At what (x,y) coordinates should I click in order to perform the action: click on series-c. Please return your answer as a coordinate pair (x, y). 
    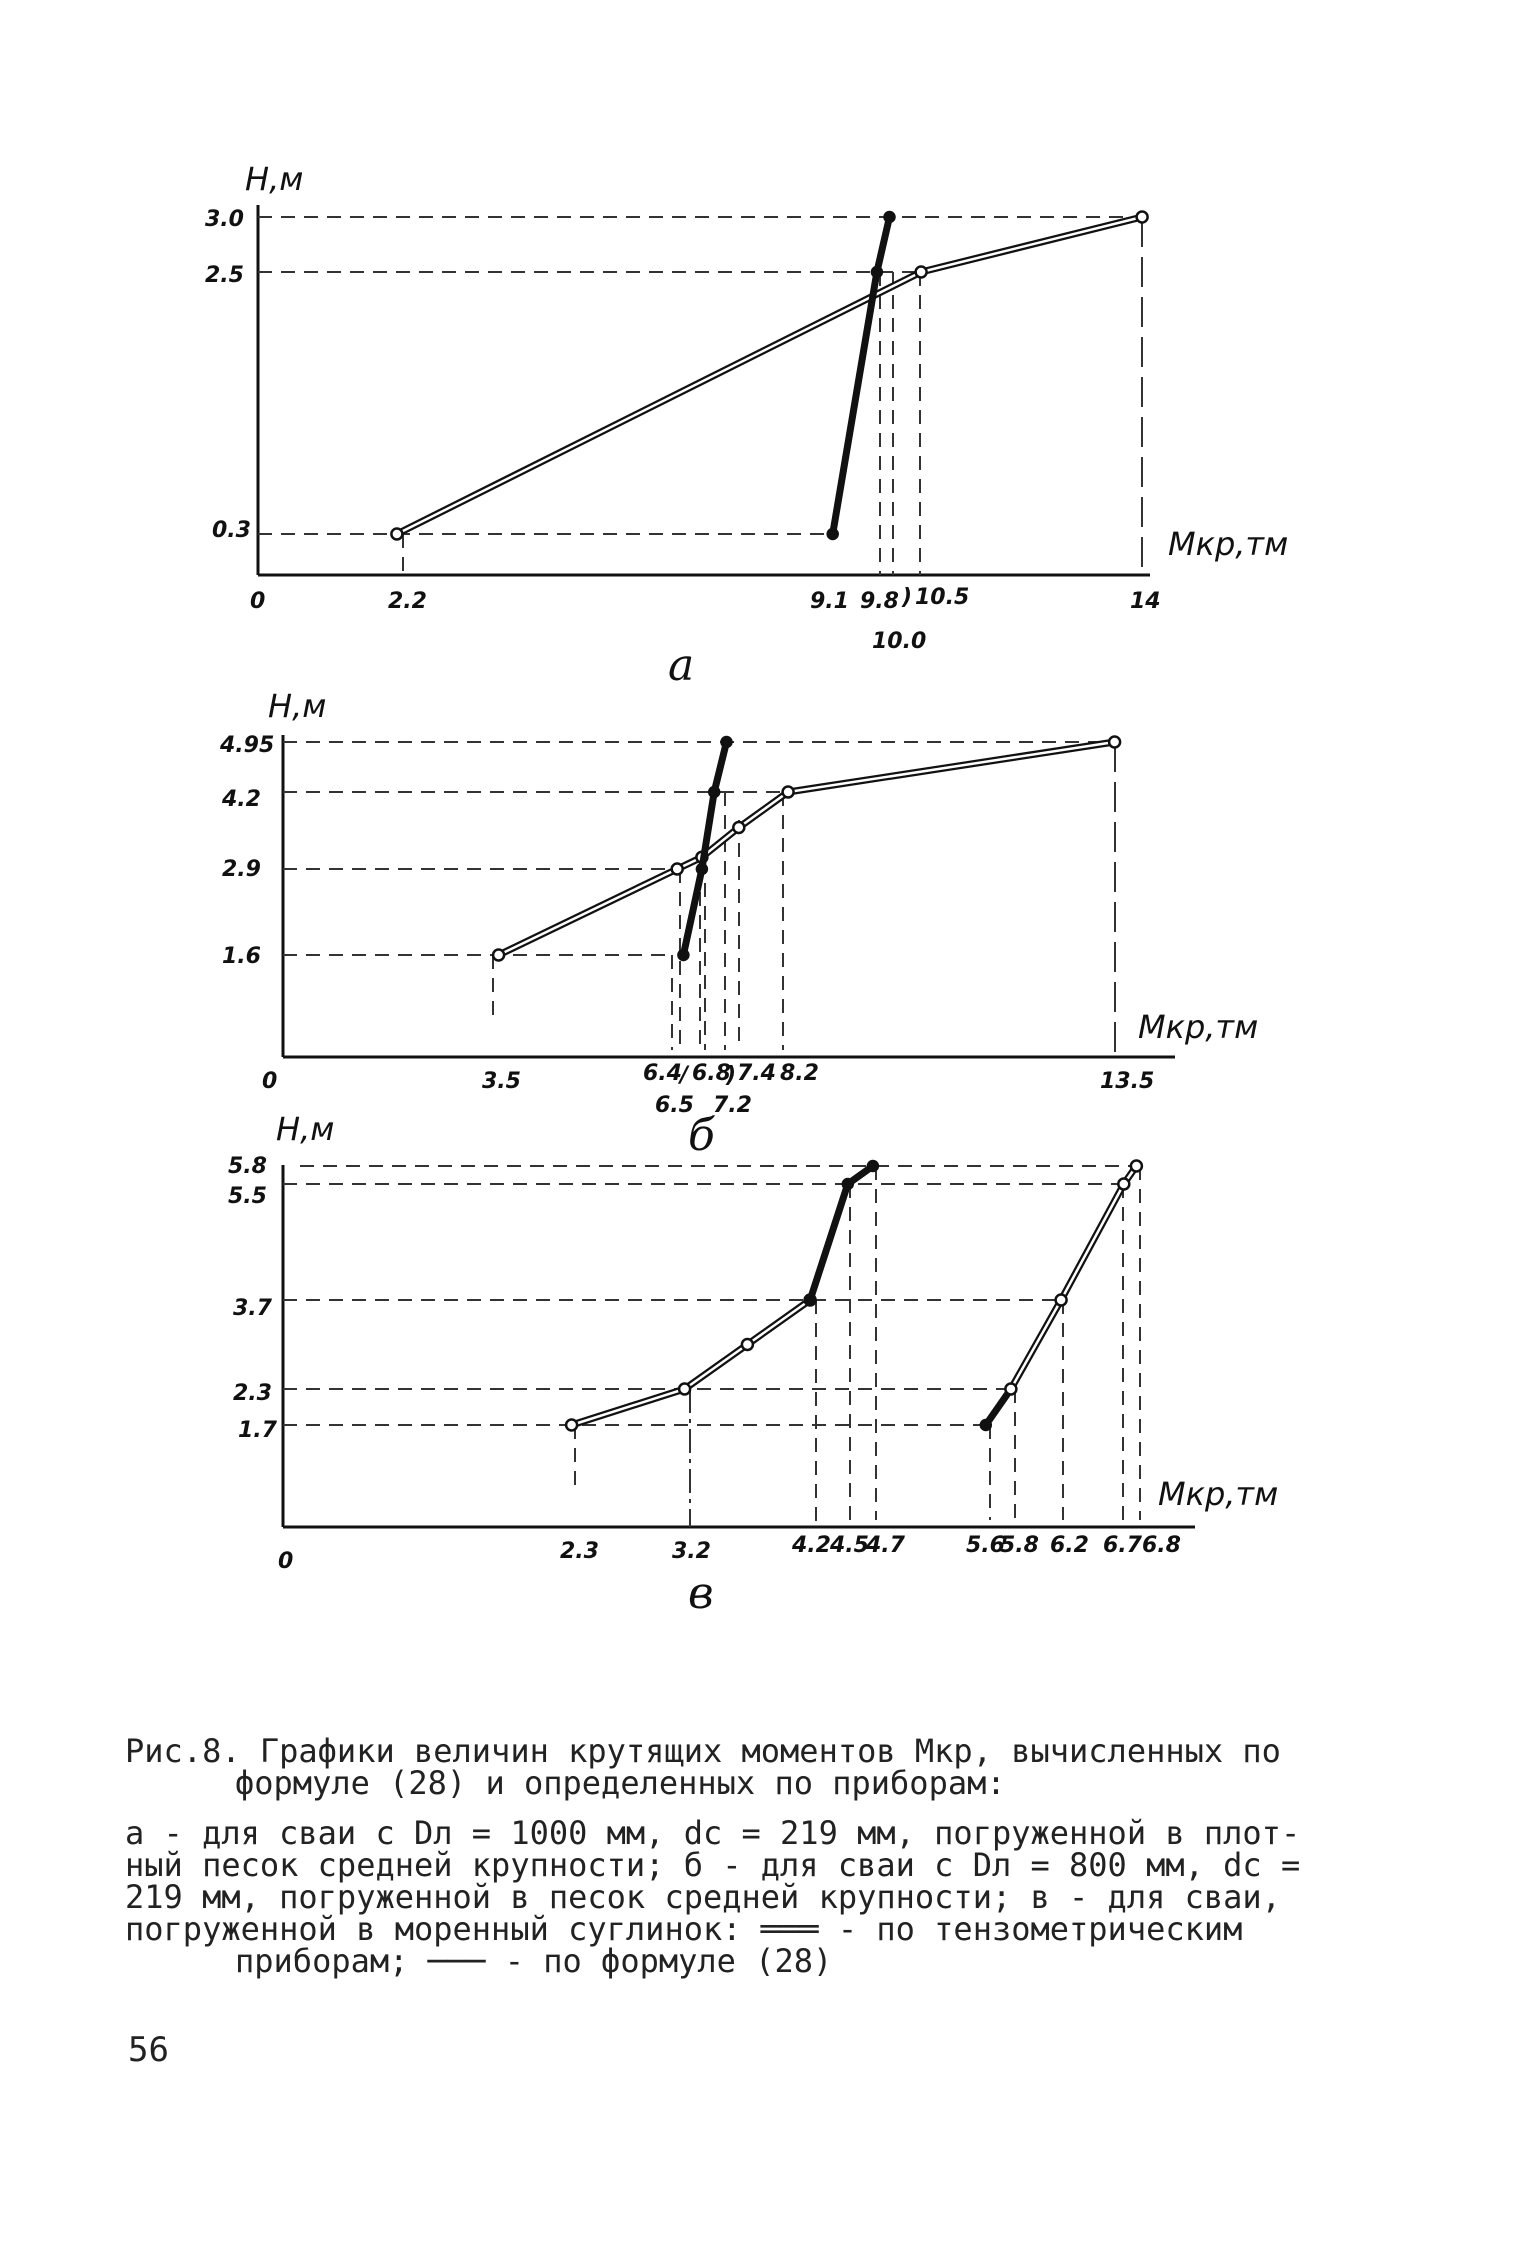
    Looking at the image, I should click on (854, 1295).